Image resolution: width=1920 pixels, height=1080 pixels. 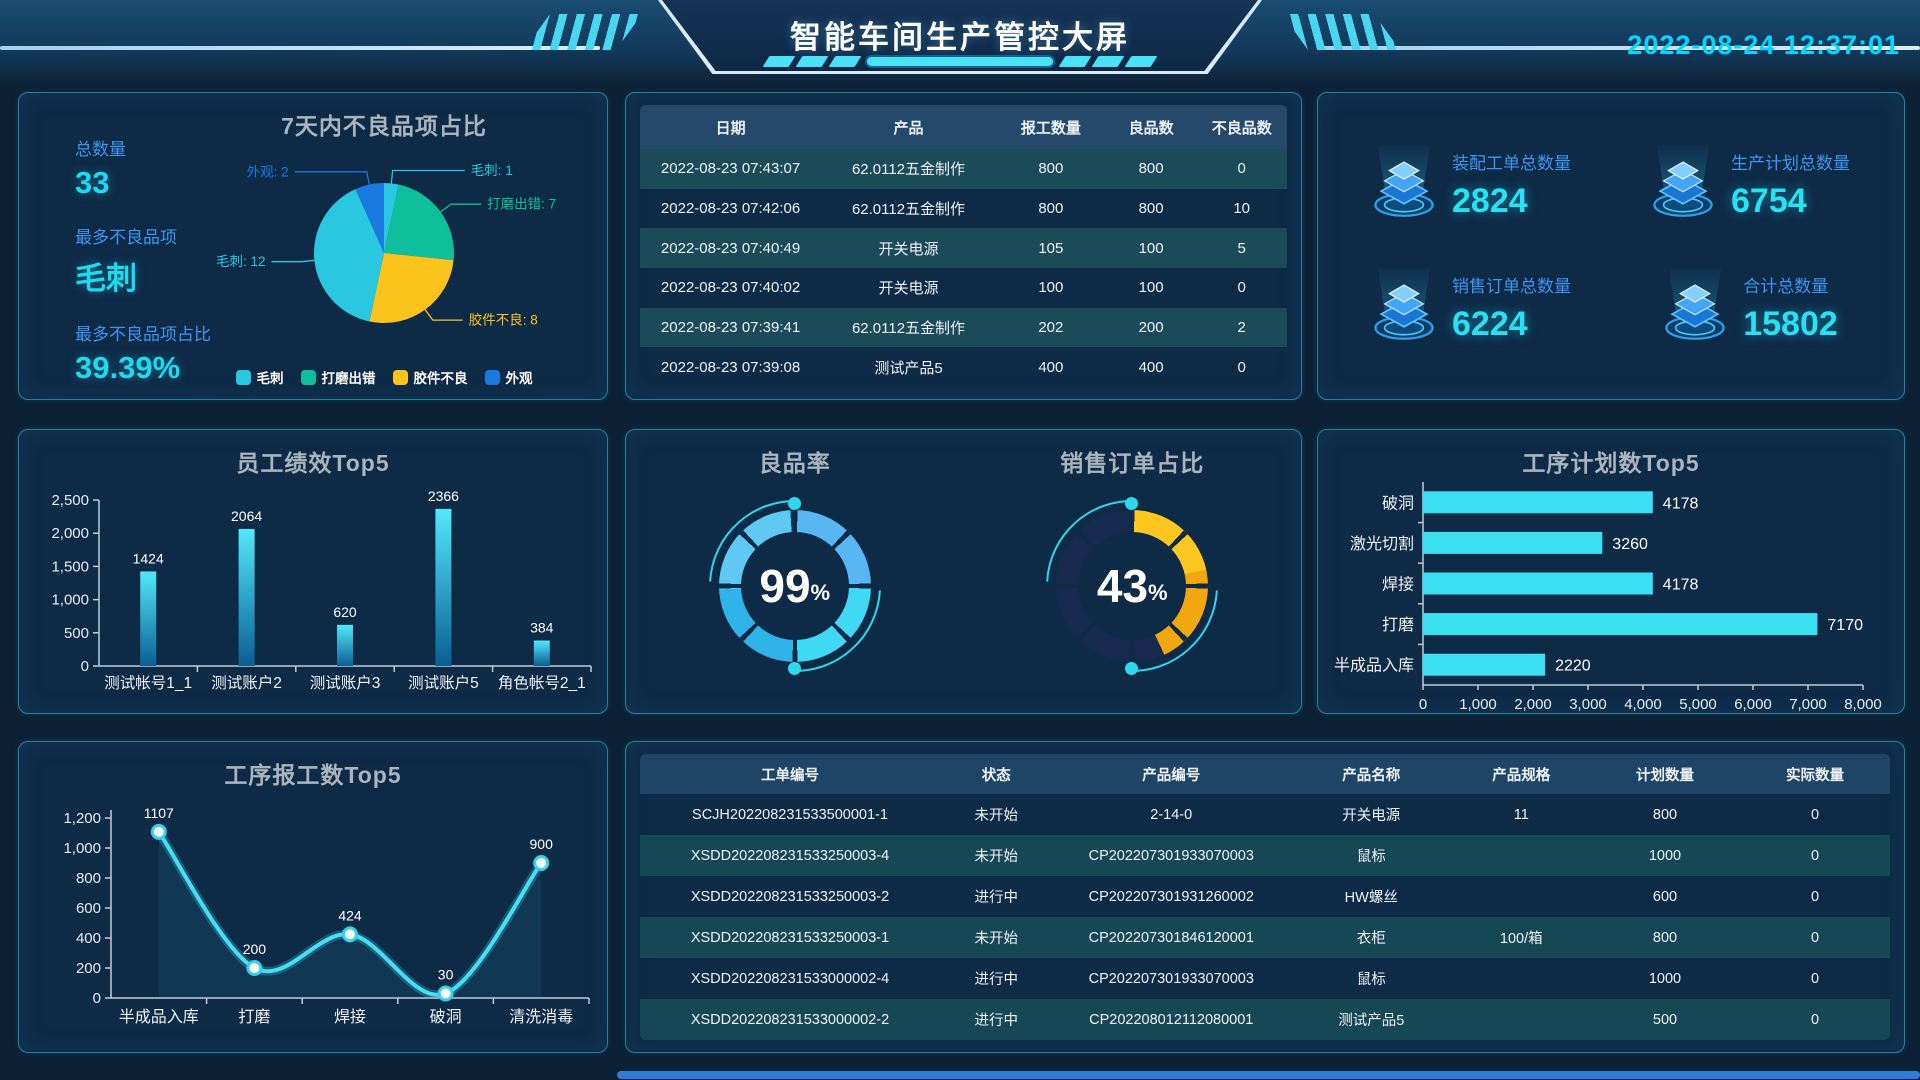 What do you see at coordinates (795, 586) in the screenshot?
I see `gauge-value: 99 %` at bounding box center [795, 586].